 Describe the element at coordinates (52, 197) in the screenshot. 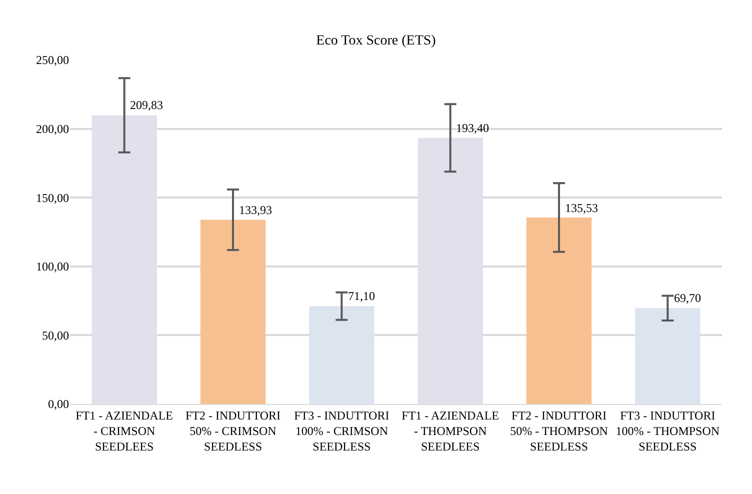

I see `y-tick-label: 150,00` at that location.